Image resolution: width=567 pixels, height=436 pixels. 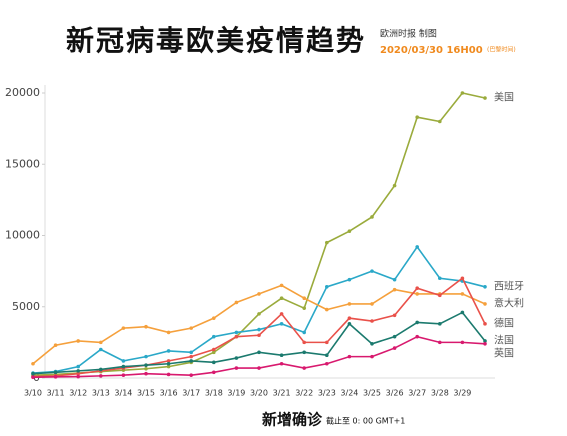 What do you see at coordinates (408, 34) in the screenshot?
I see `subtitle: 欧洲时报 制图` at bounding box center [408, 34].